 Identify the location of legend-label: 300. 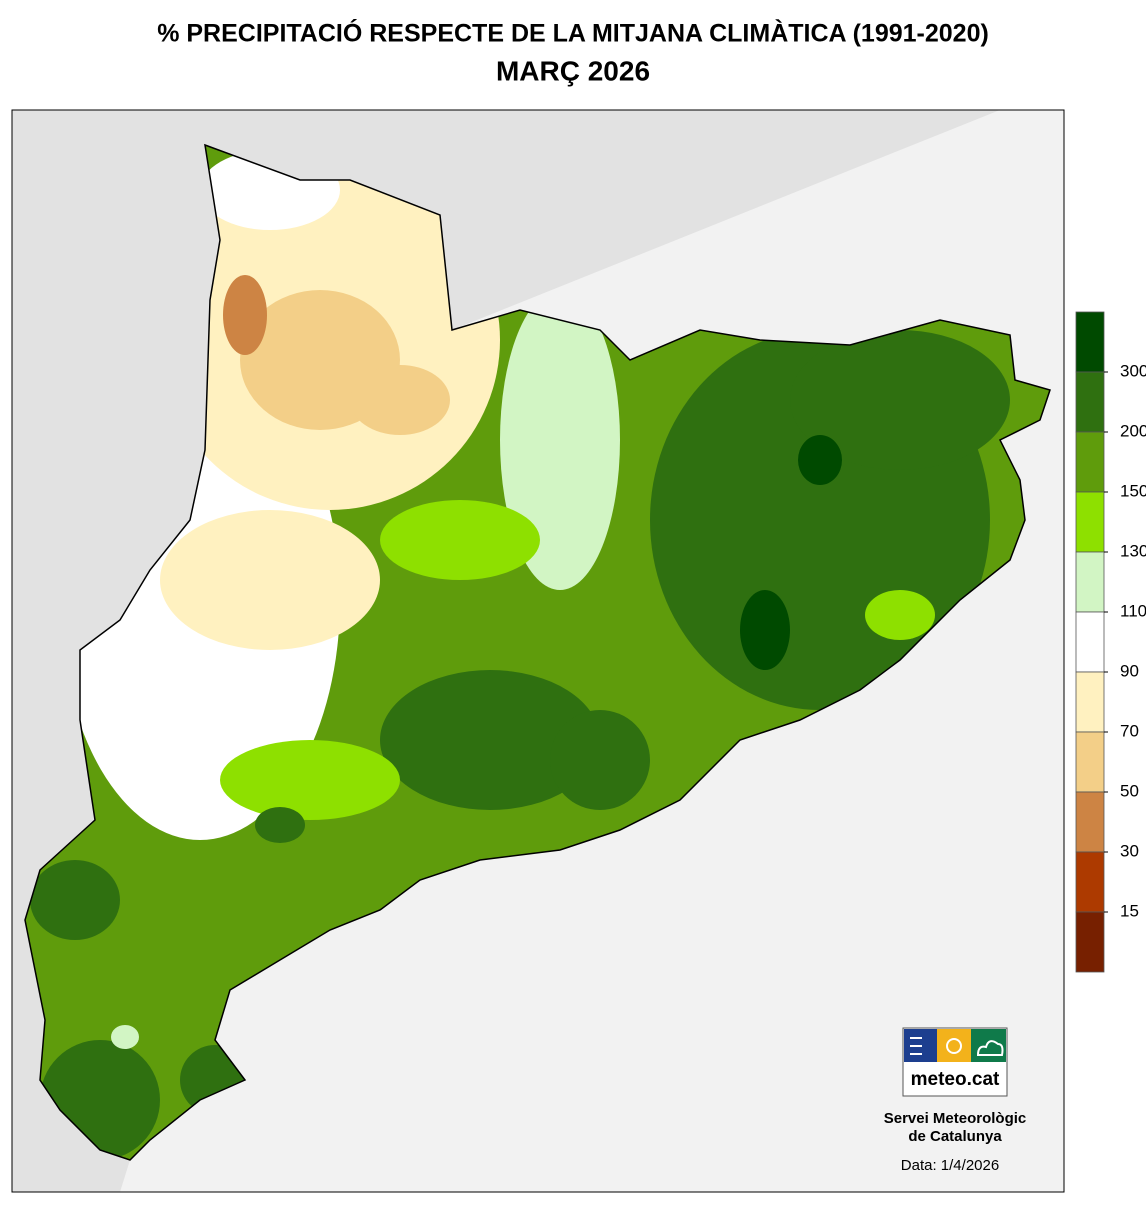
(1133, 370).